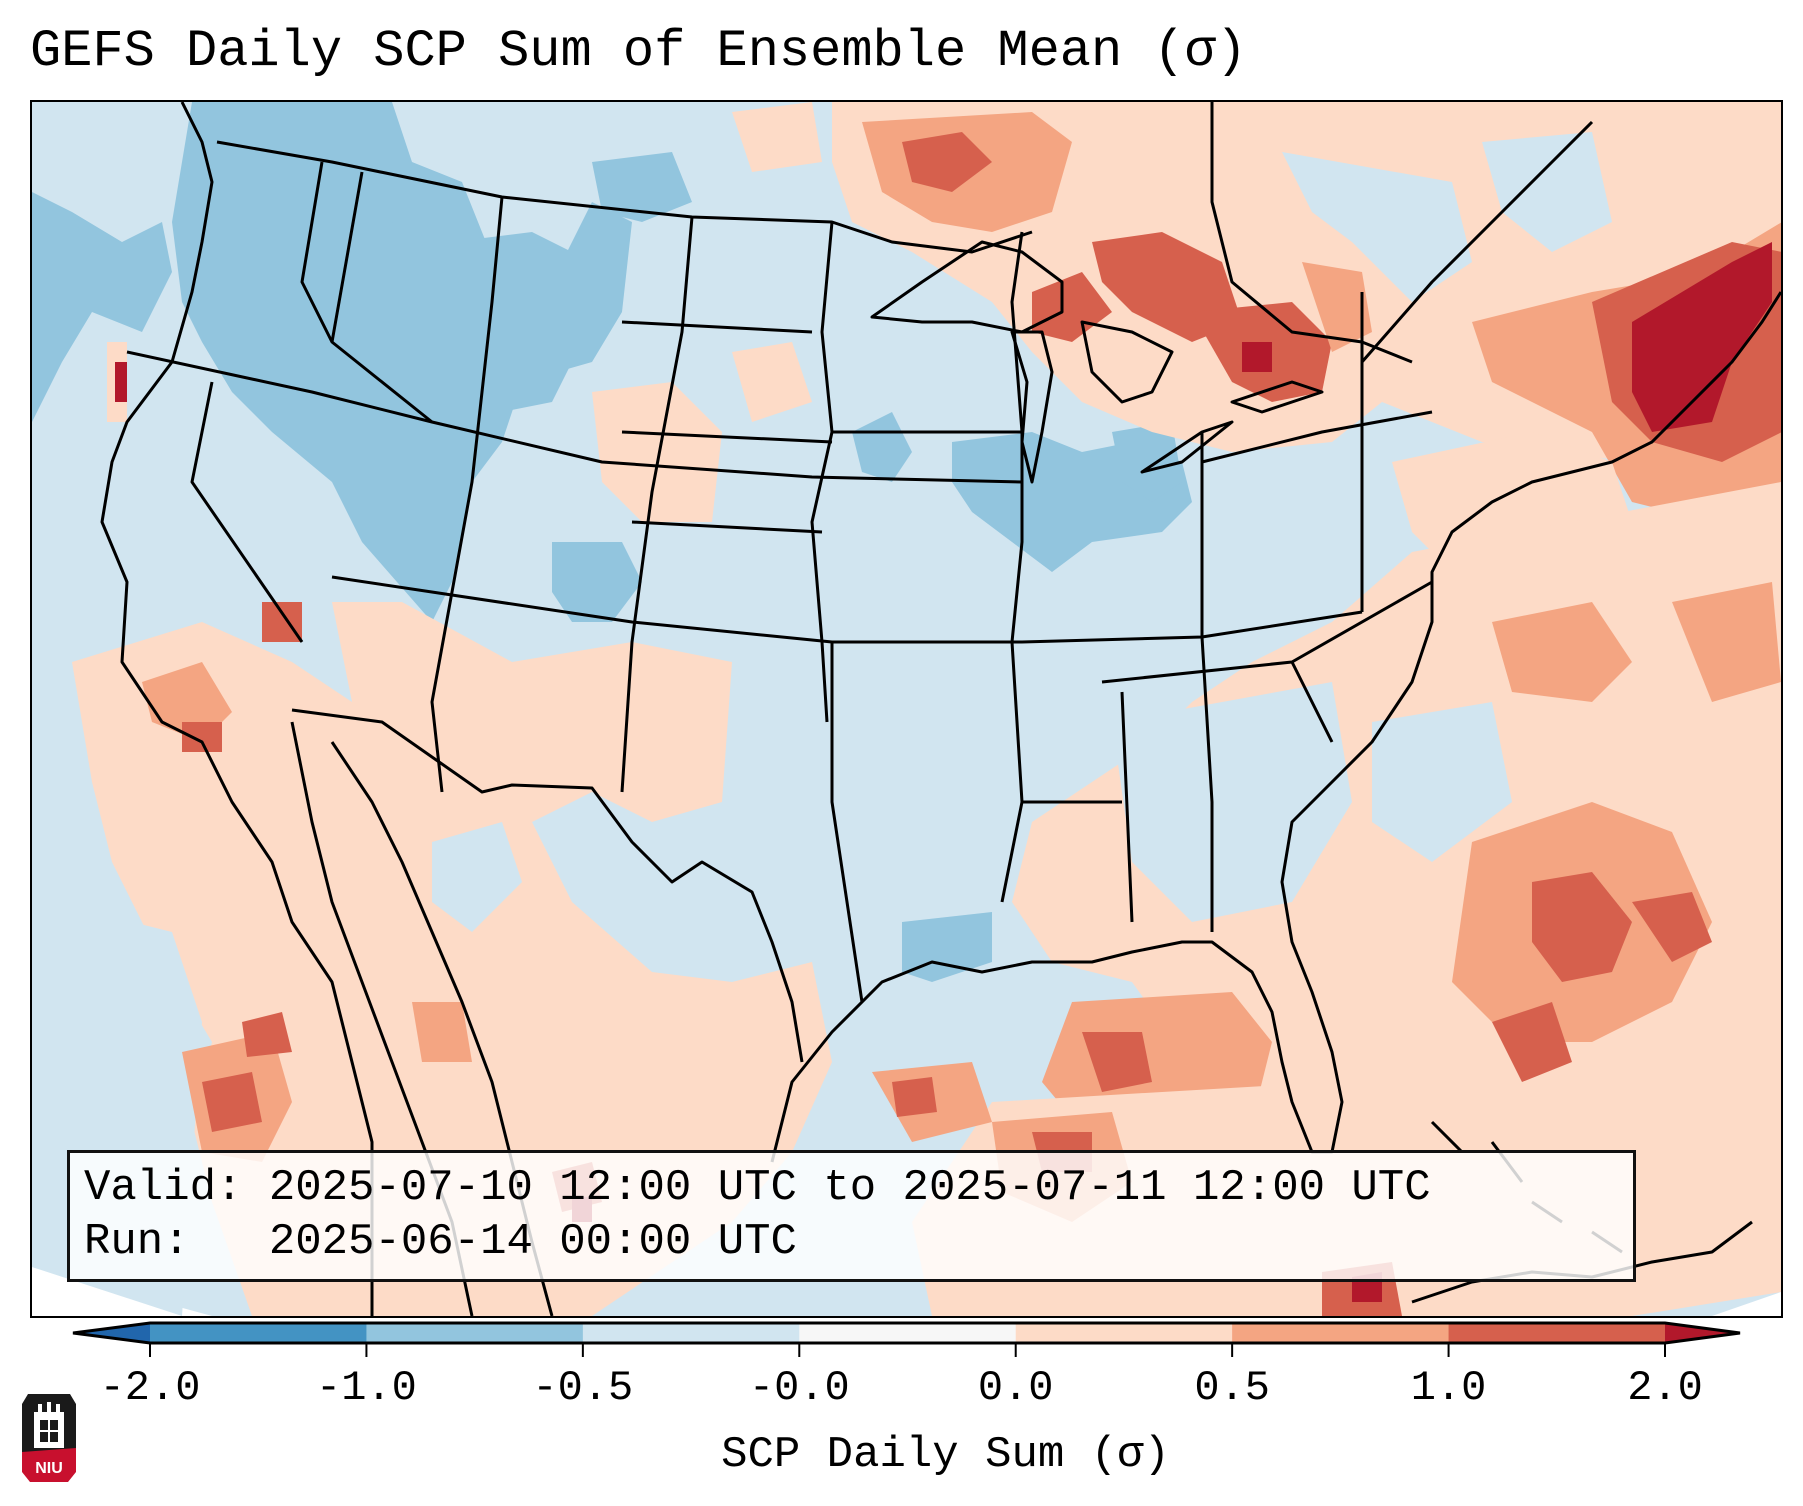  Describe the element at coordinates (907, 1350) in the screenshot. I see `colorbar-ticks` at that location.